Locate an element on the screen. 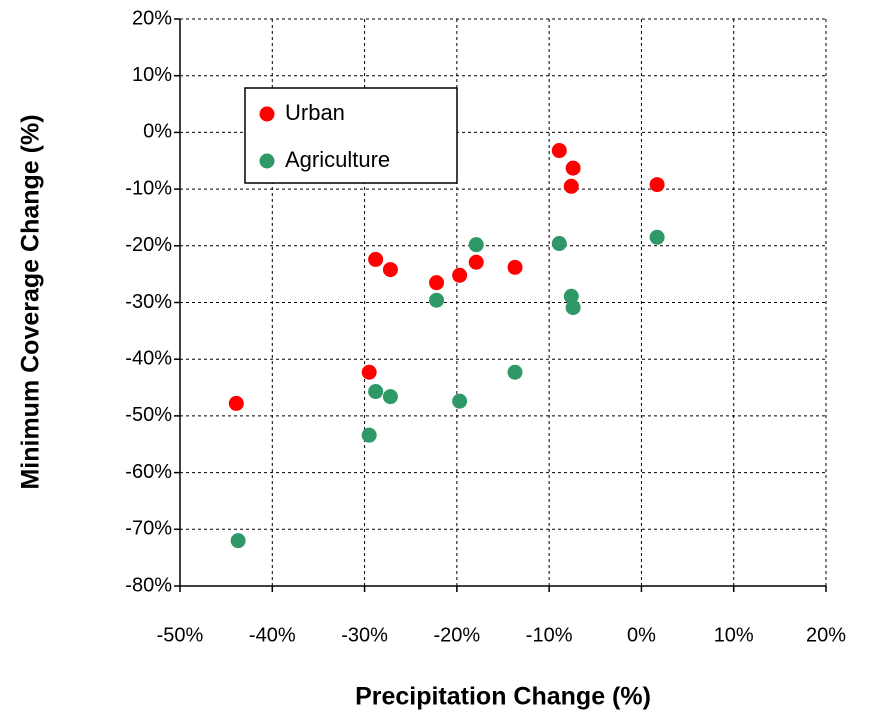 The width and height of the screenshot is (877, 719). x-tick-label: 10% is located at coordinates (734, 635).